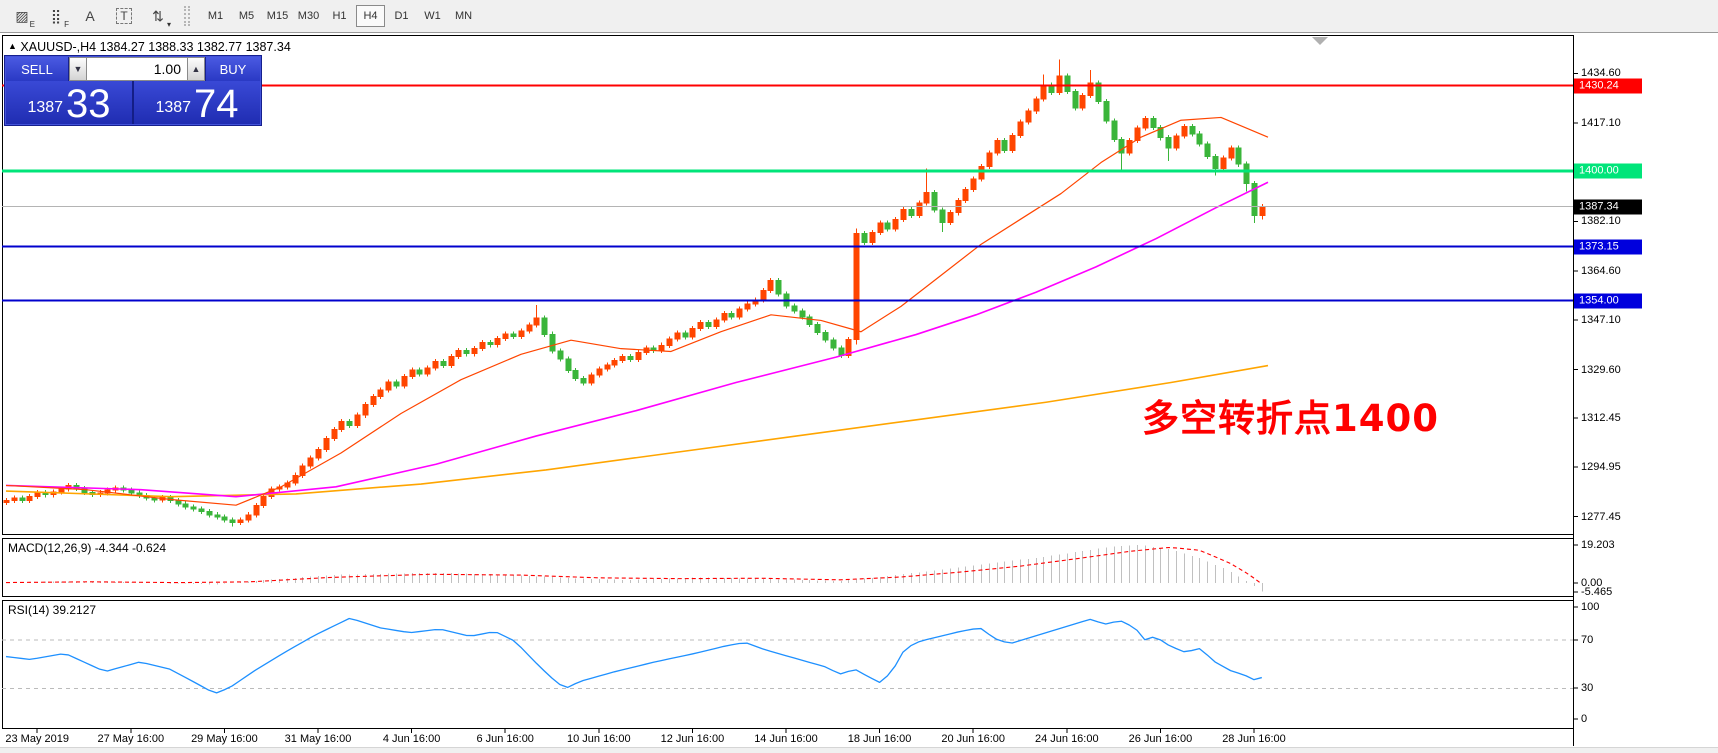  Describe the element at coordinates (1066, 739) in the screenshot. I see `date-label: 24 Jun 16:00` at that location.